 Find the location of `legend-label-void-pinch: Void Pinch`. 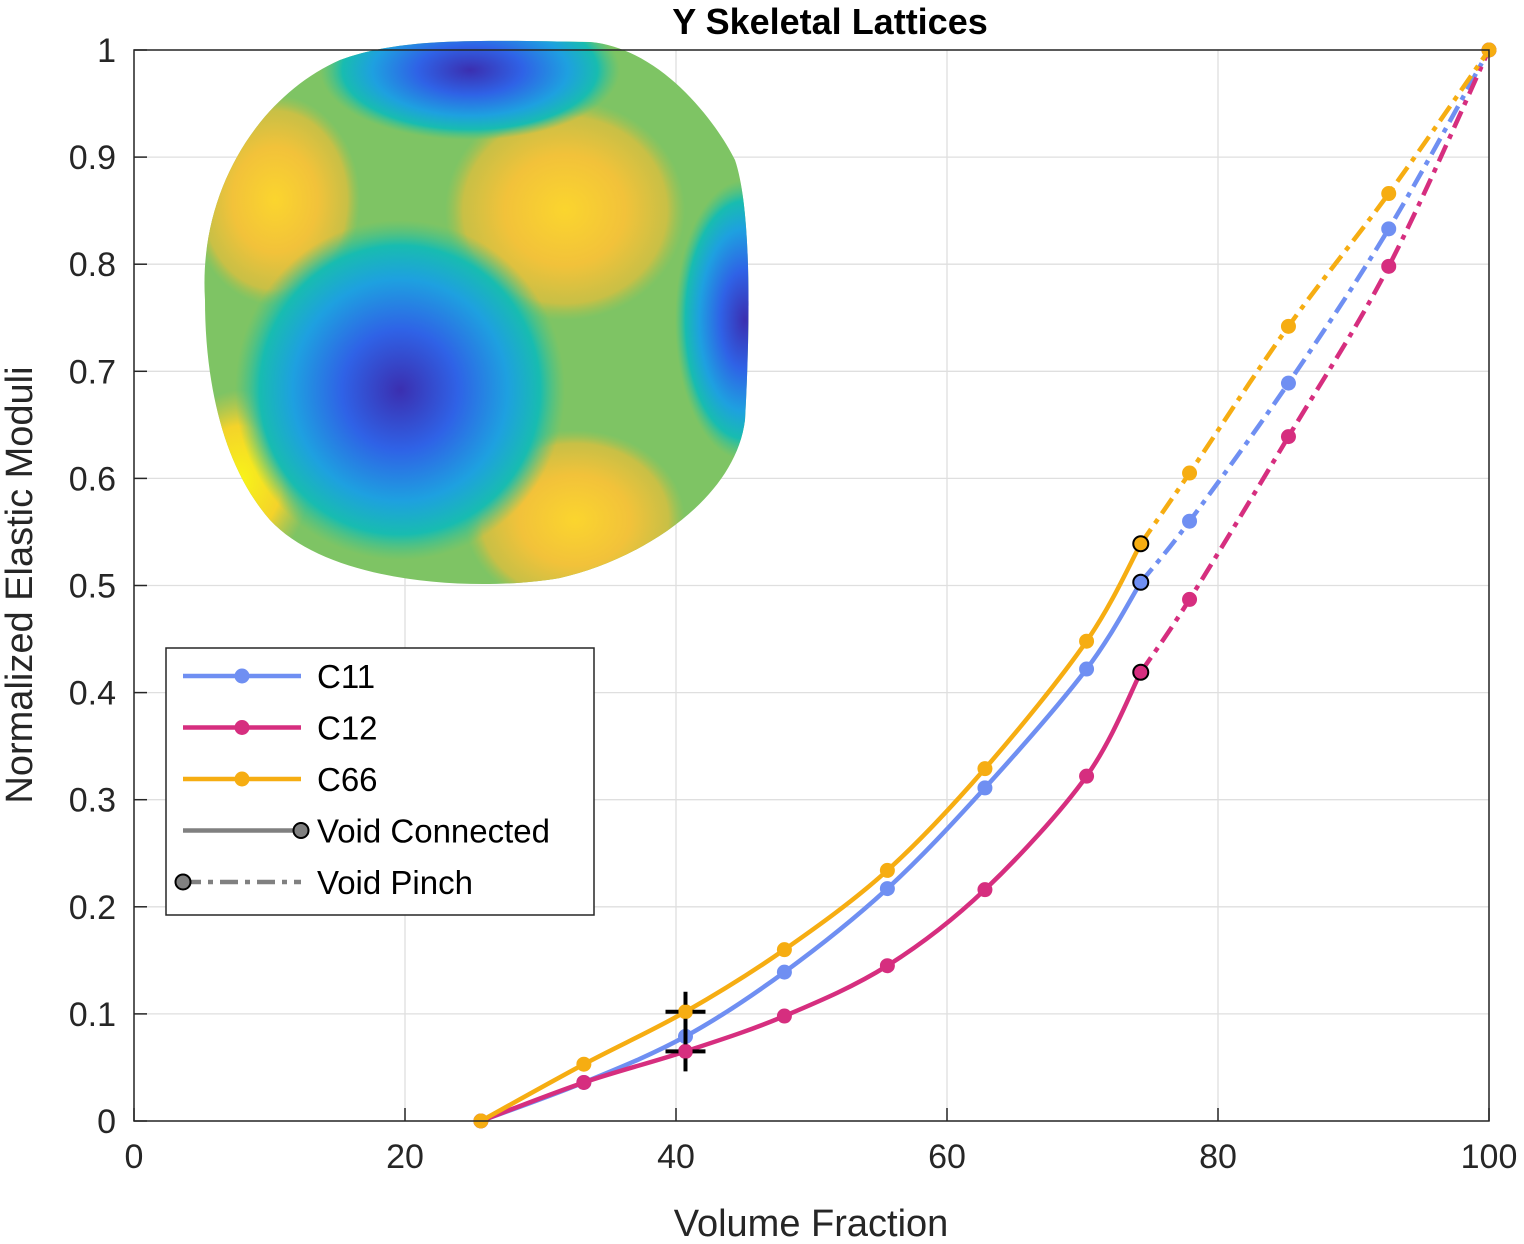

legend-label-void-pinch: Void Pinch is located at coordinates (395, 882).